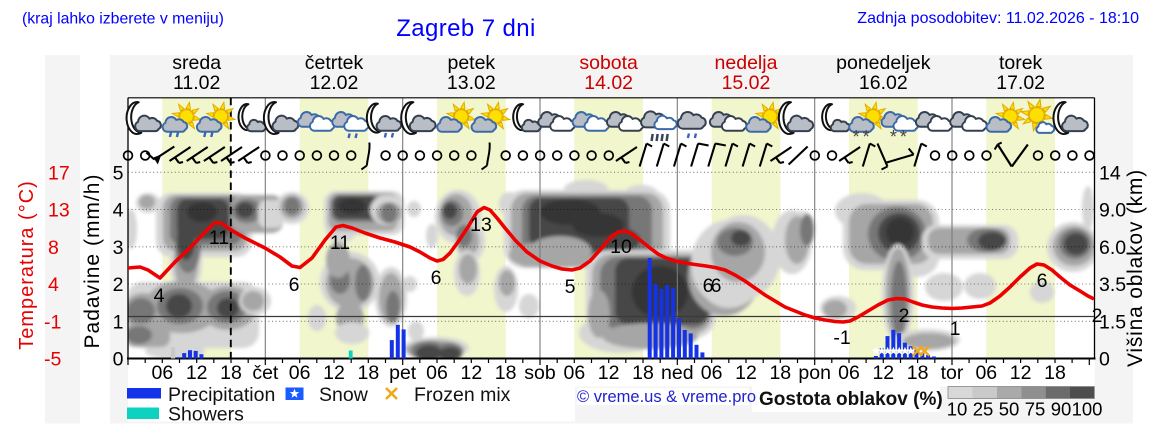  I want to click on svg-text: © vreme.us & vreme.pro, so click(666, 397).